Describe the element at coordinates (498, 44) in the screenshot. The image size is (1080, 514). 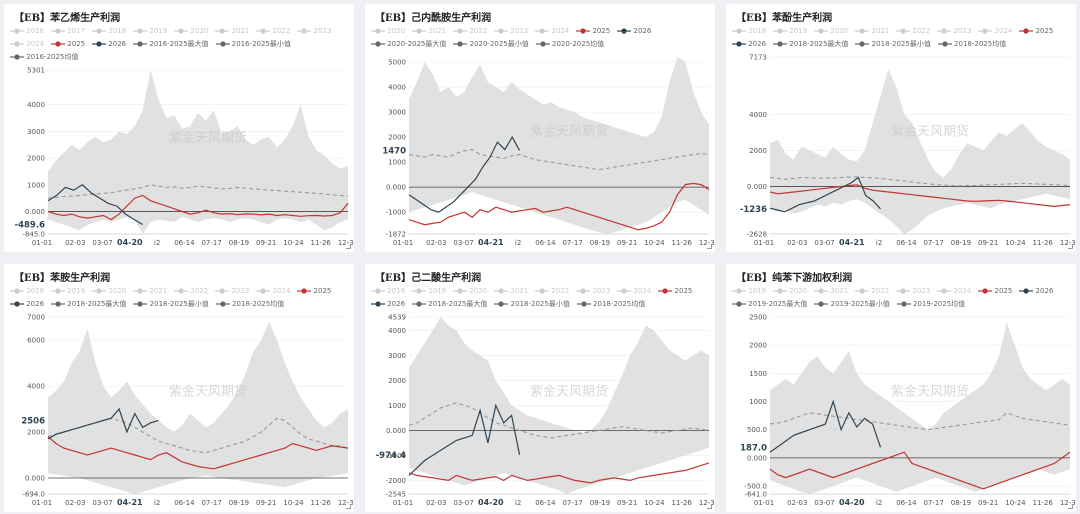
I see `legend-label: 2020-2025最小值` at that location.